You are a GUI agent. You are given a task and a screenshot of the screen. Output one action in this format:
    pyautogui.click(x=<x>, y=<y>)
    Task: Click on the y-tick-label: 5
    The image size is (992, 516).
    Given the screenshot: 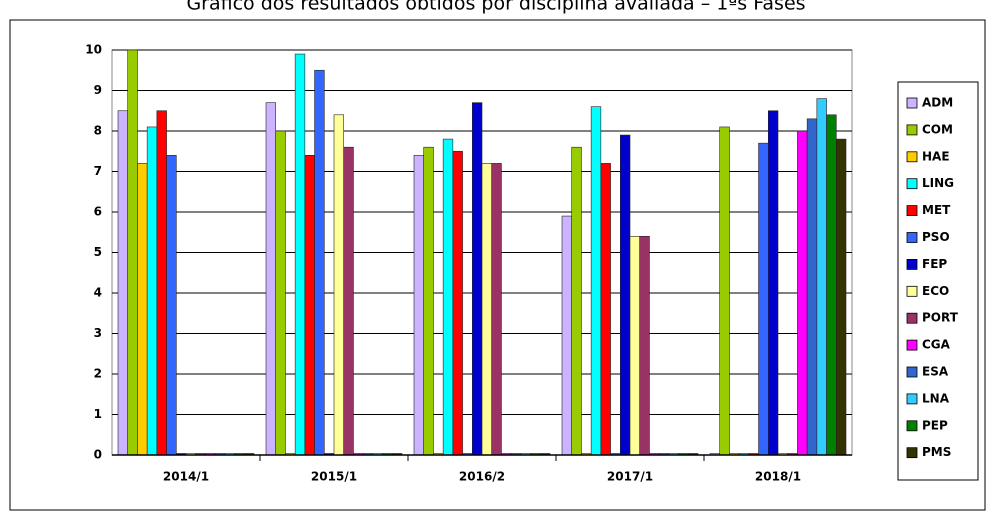 What is the action you would take?
    pyautogui.click(x=98, y=252)
    